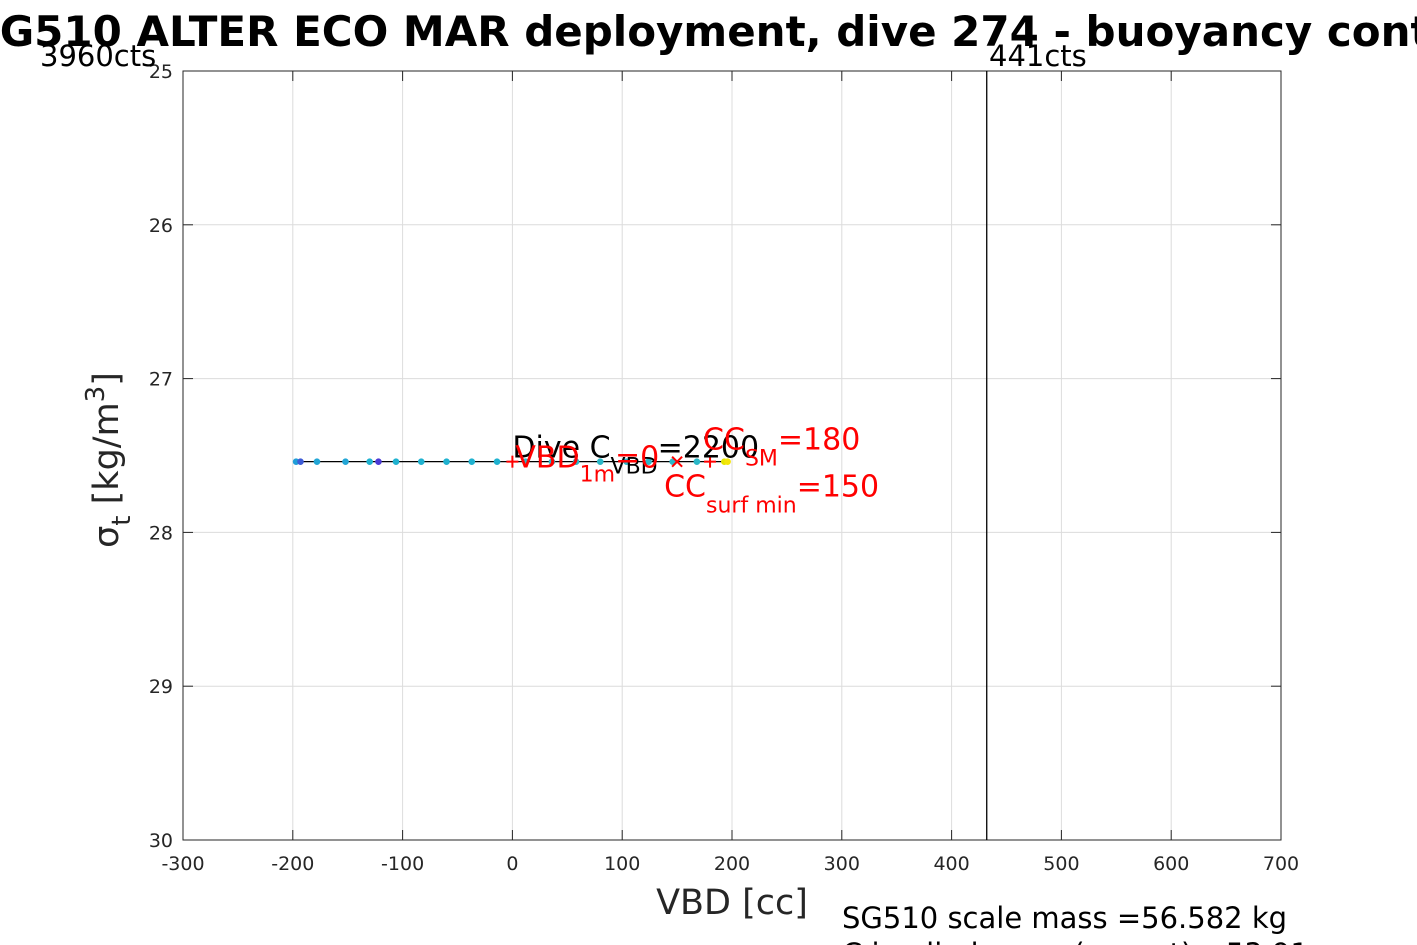 The height and width of the screenshot is (945, 1417). Describe the element at coordinates (1061, 864) in the screenshot. I see `x-tick-label: 500` at that location.